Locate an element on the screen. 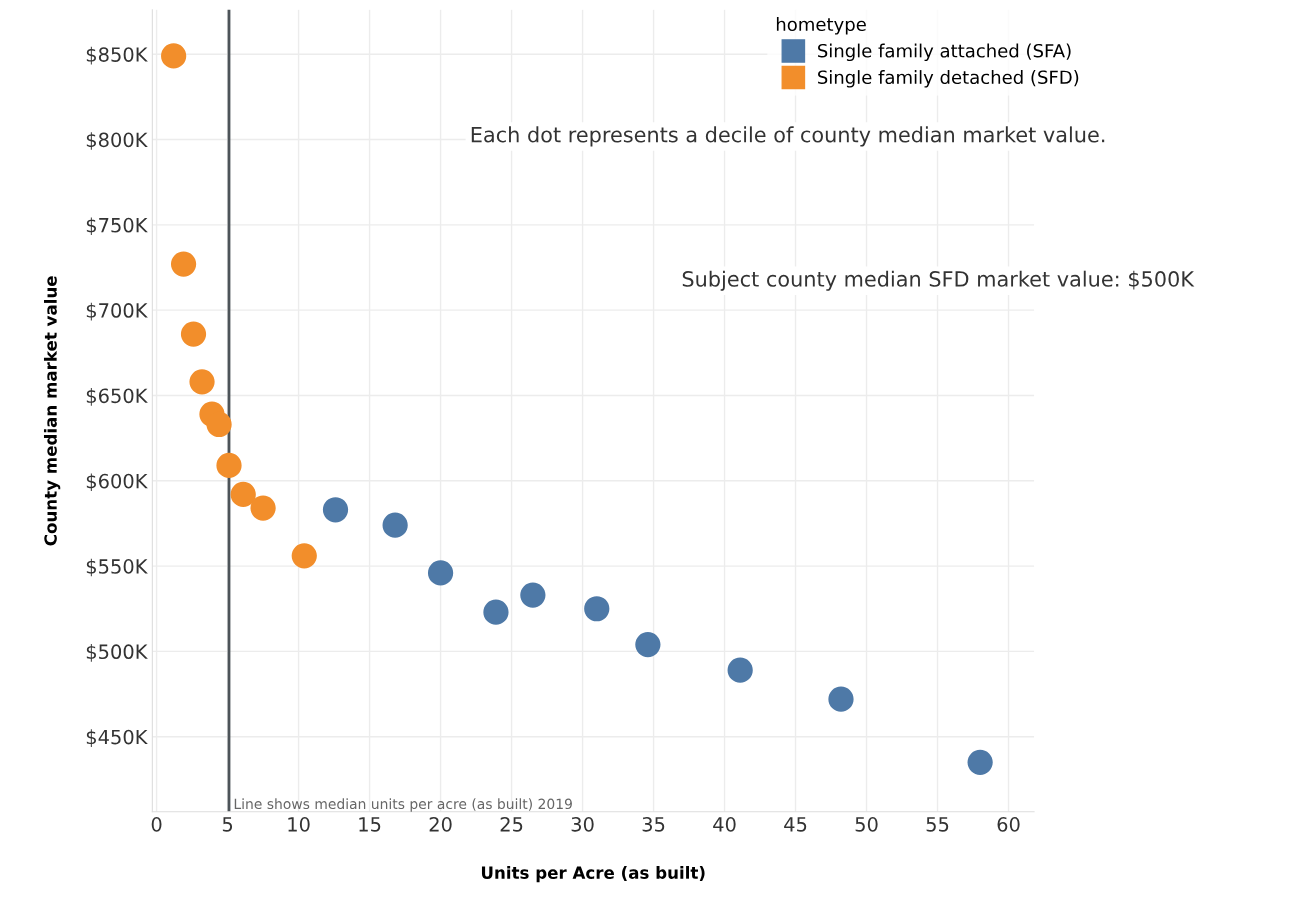 This screenshot has height=897, width=1291. x-tick-label: 55 is located at coordinates (937, 824).